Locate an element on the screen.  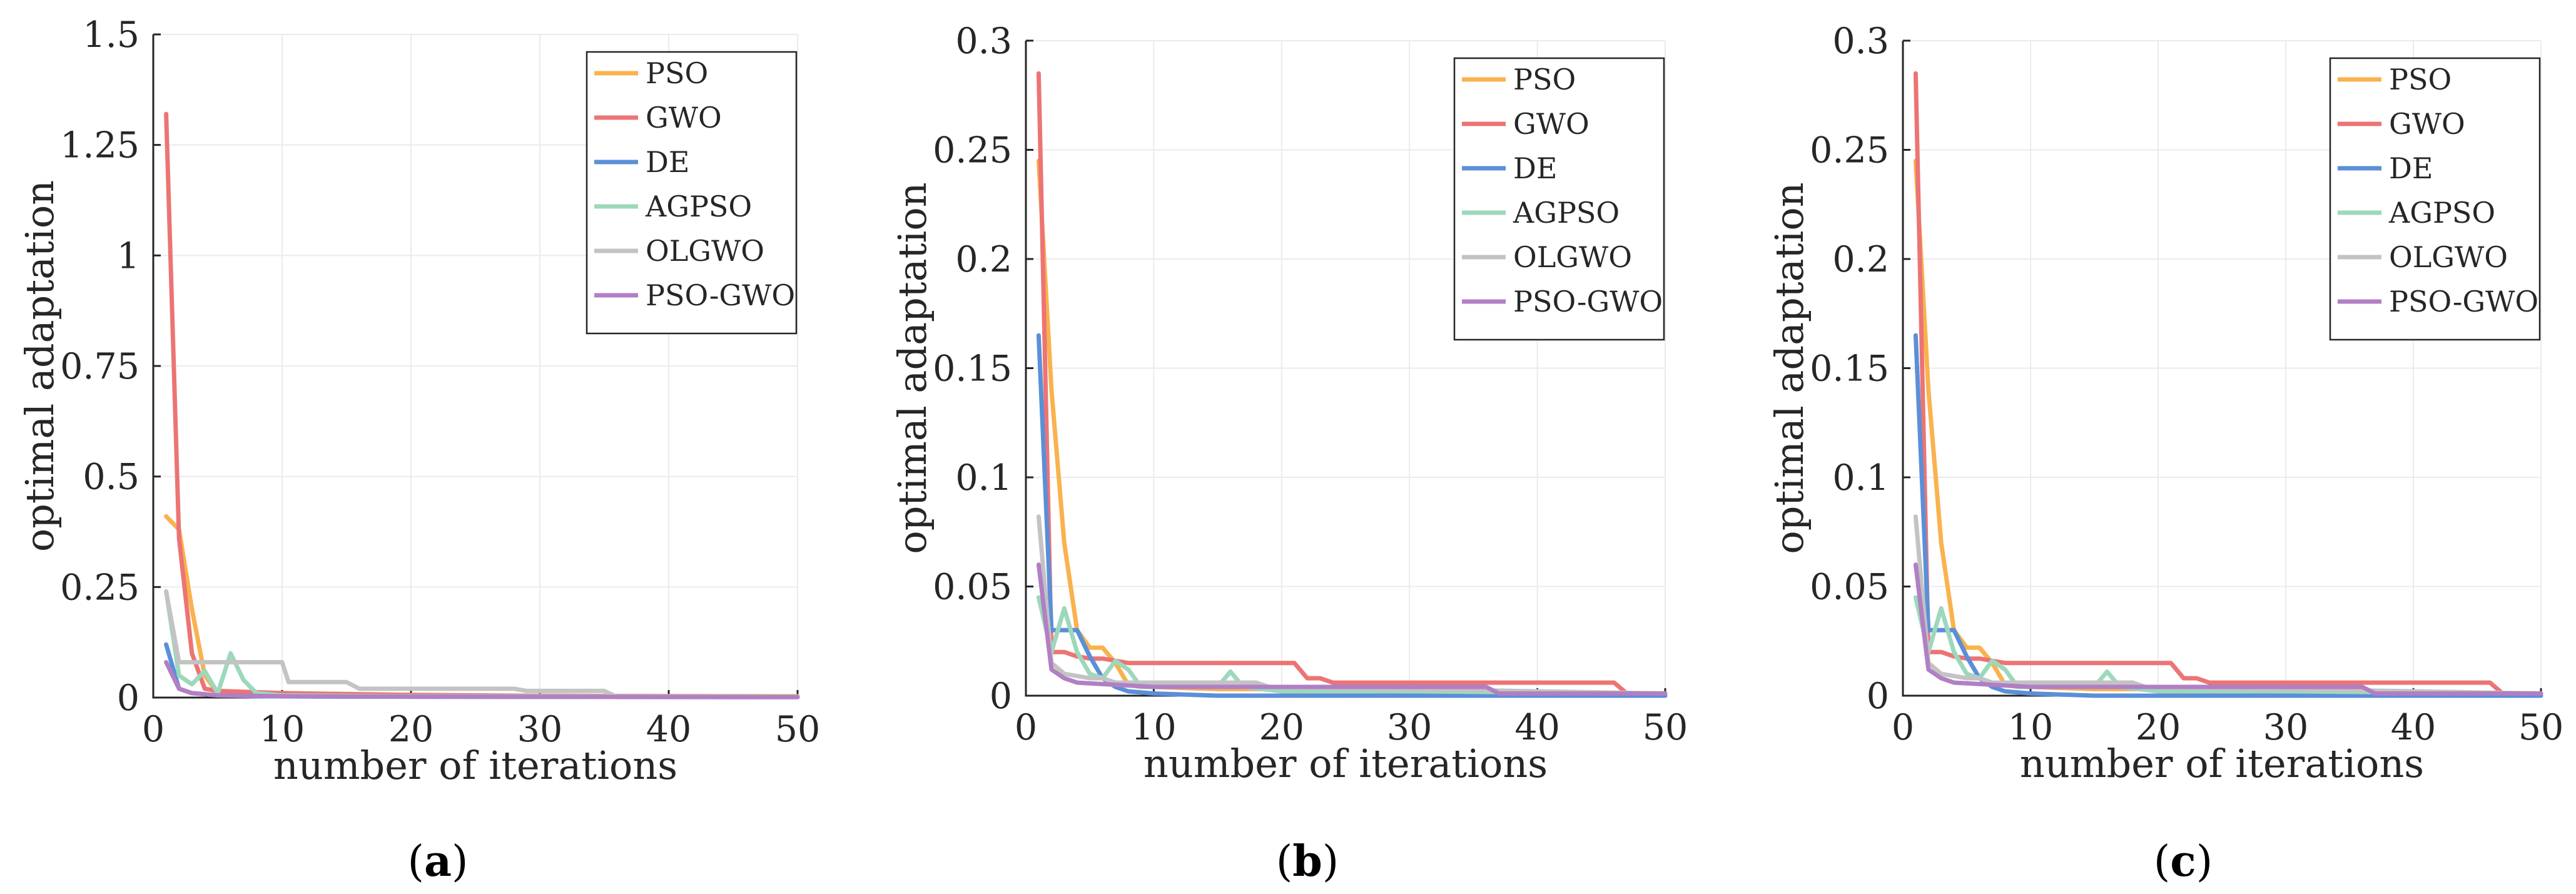
y-tick-label: 0.5 is located at coordinates (111, 477).